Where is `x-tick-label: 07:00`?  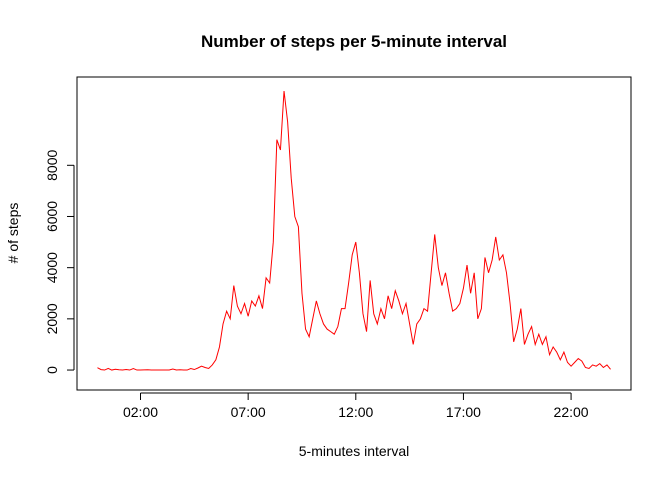 x-tick-label: 07:00 is located at coordinates (248, 412).